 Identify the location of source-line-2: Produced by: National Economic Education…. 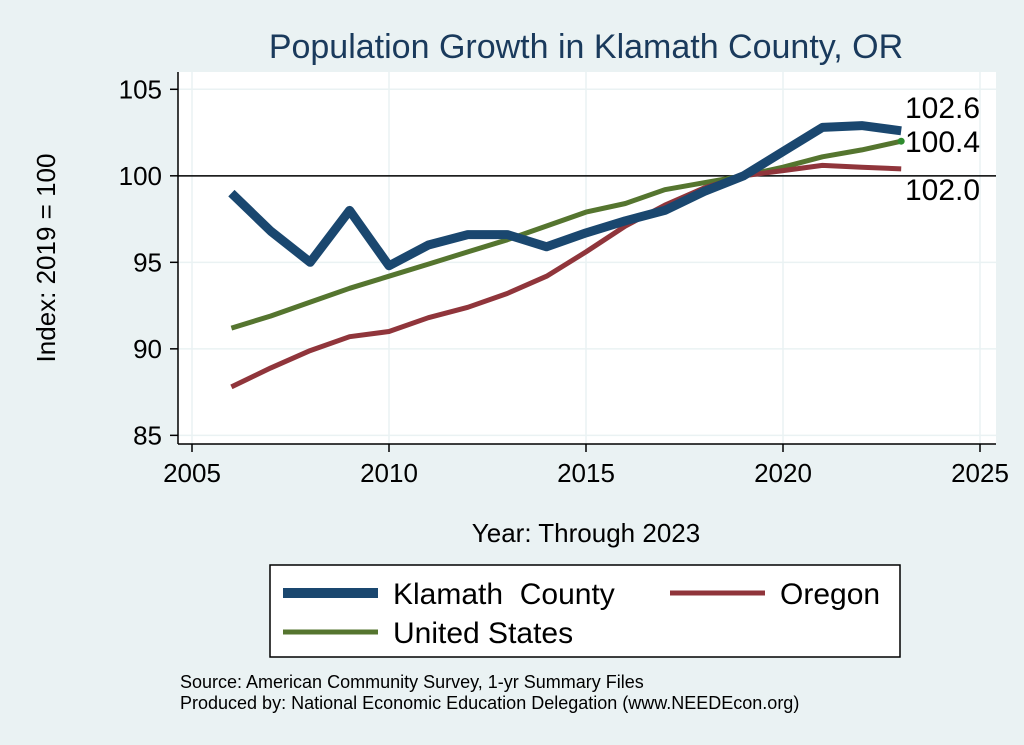
(489, 703).